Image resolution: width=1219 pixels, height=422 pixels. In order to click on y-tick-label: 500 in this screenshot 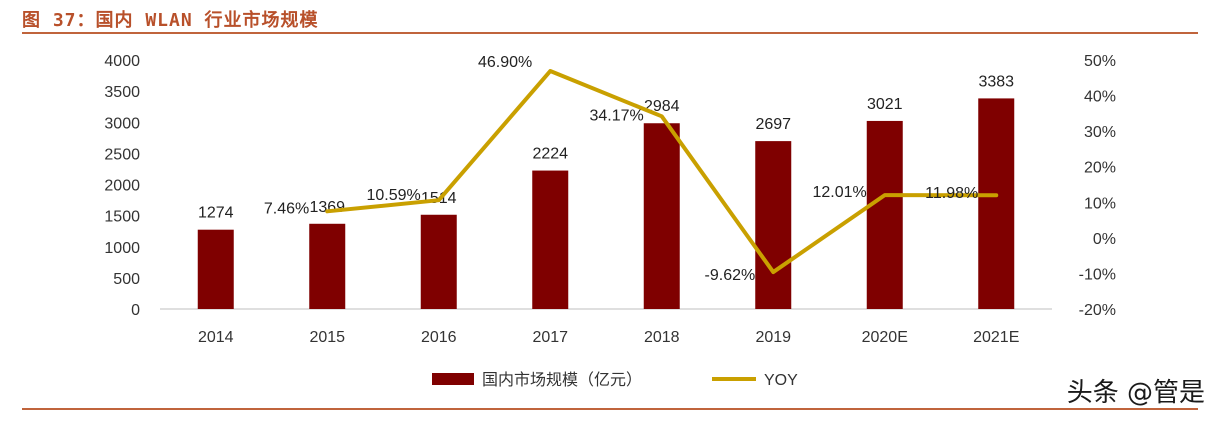, I will do `click(126, 279)`.